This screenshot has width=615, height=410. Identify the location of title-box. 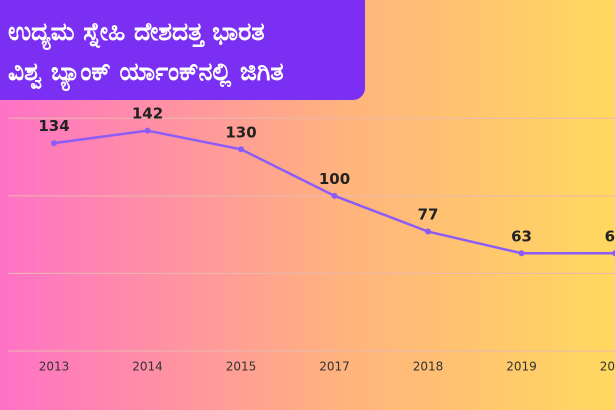
(182, 50).